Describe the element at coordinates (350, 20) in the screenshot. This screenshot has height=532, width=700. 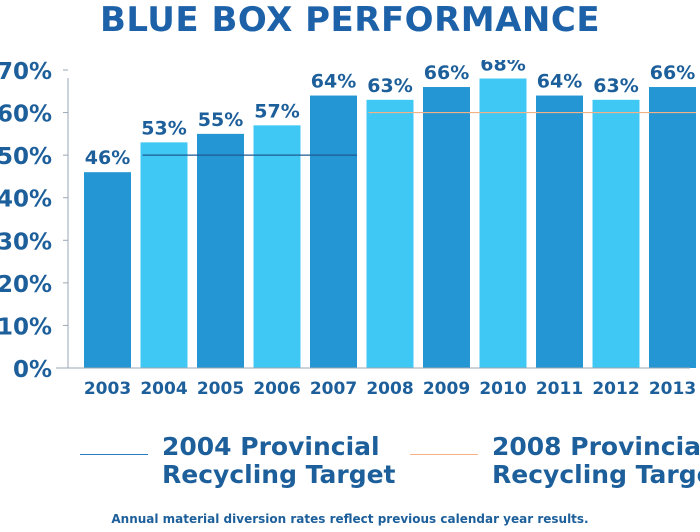
I see `chart-title: BLUE BOX PERFORMANCE` at that location.